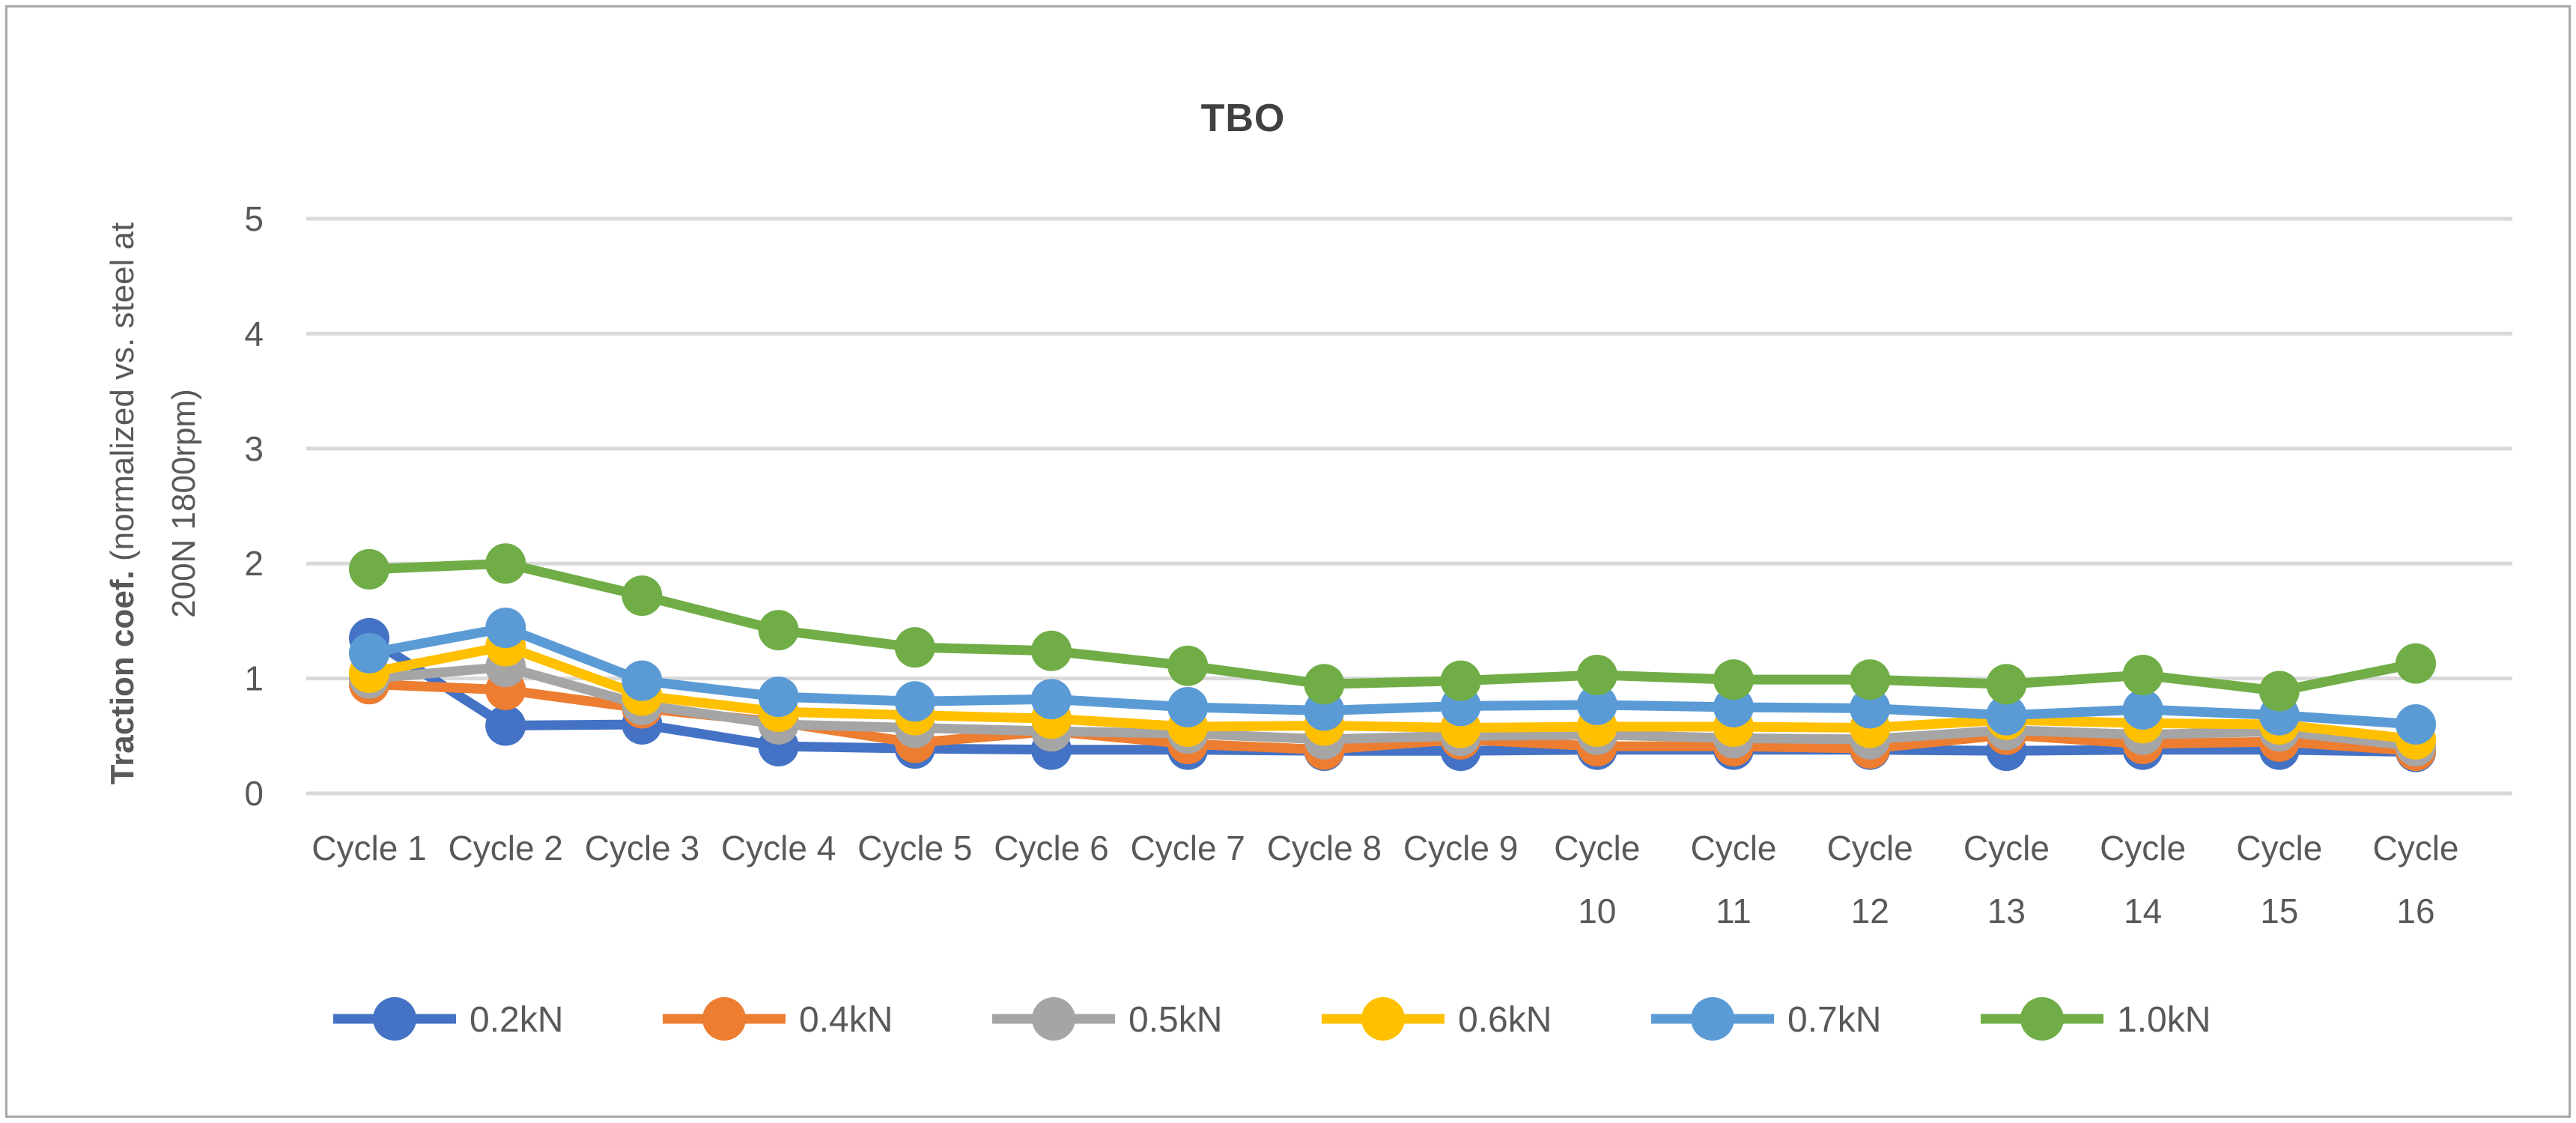 This screenshot has height=1123, width=2576. I want to click on marker-1.0kN-cycle-16, so click(2416, 663).